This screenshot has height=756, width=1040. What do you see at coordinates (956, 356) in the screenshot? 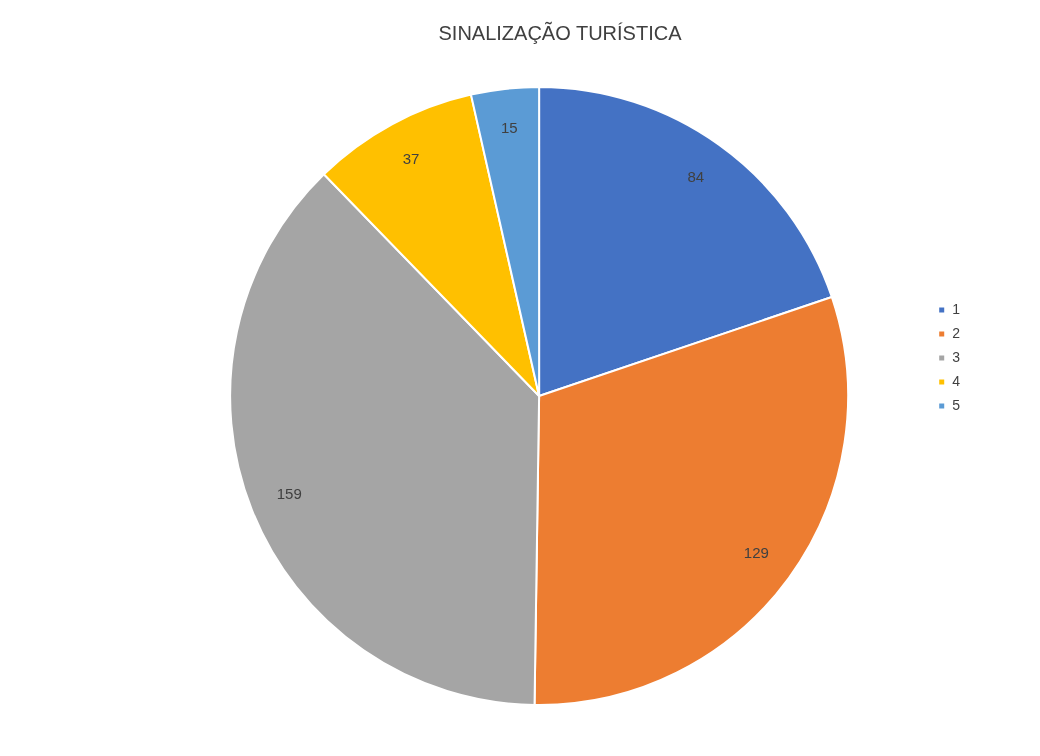
I see `legend-label: 3` at bounding box center [956, 356].